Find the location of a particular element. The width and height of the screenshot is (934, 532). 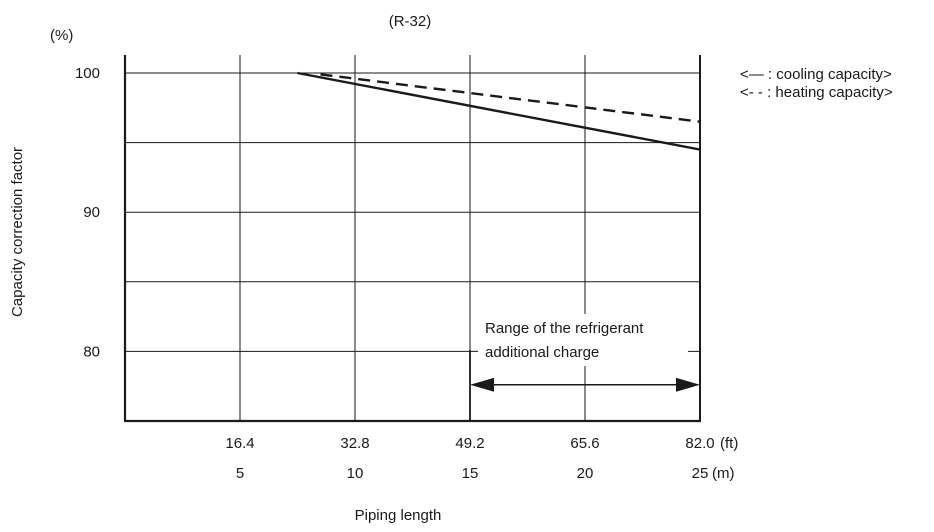

range-arrowhead-left is located at coordinates (482, 384).